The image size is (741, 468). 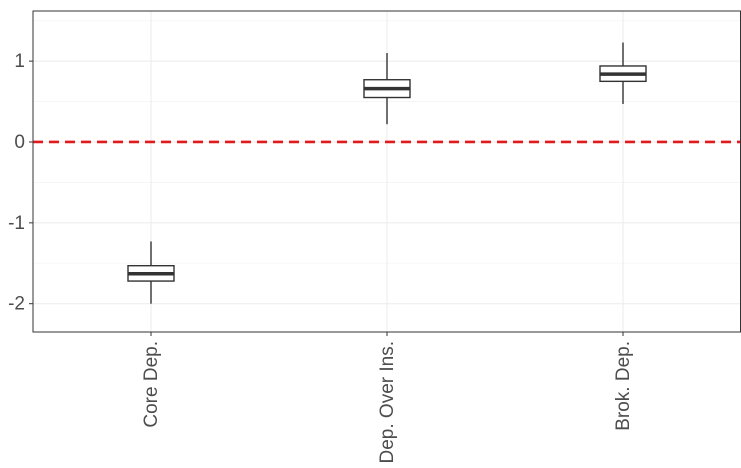 I want to click on y-ticks, so click(x=31, y=182).